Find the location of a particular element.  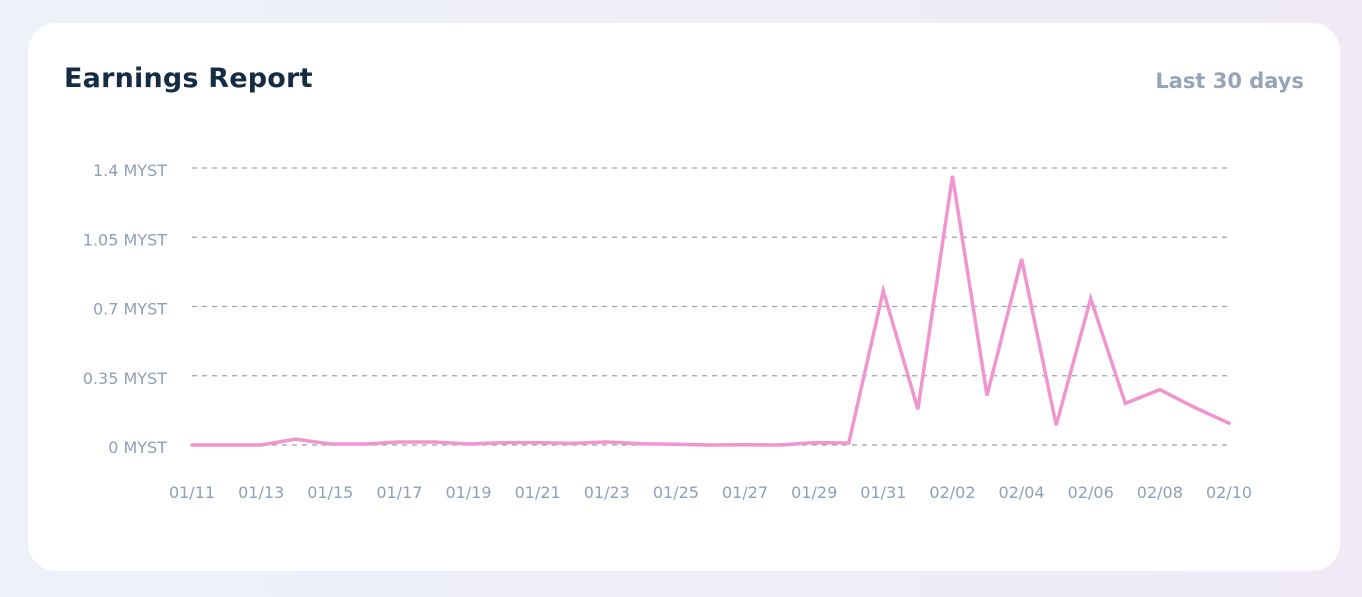

y-tick-label: 1.4 MYST is located at coordinates (130, 170).